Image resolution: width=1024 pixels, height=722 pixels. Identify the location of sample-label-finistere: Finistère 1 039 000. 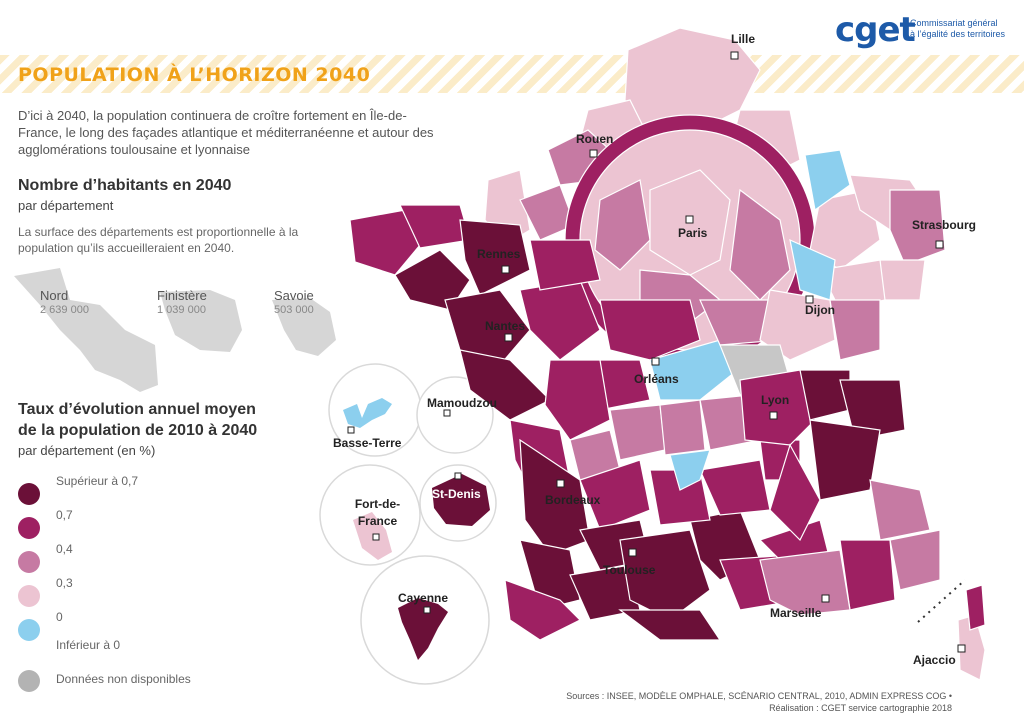
(182, 303).